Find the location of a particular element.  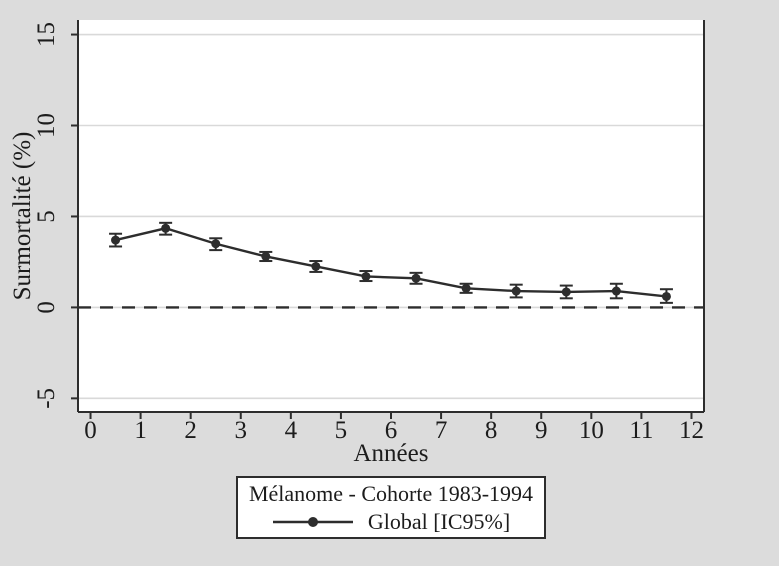

x-tick-label: 6 is located at coordinates (391, 430).